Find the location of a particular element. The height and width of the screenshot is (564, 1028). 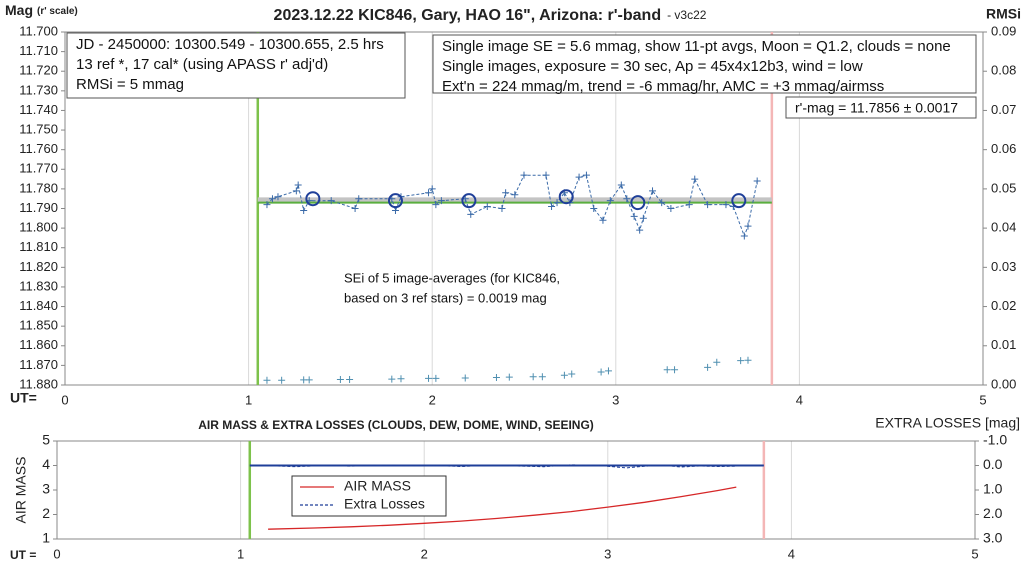

y-tick-label: 11.710 is located at coordinates (38, 50).